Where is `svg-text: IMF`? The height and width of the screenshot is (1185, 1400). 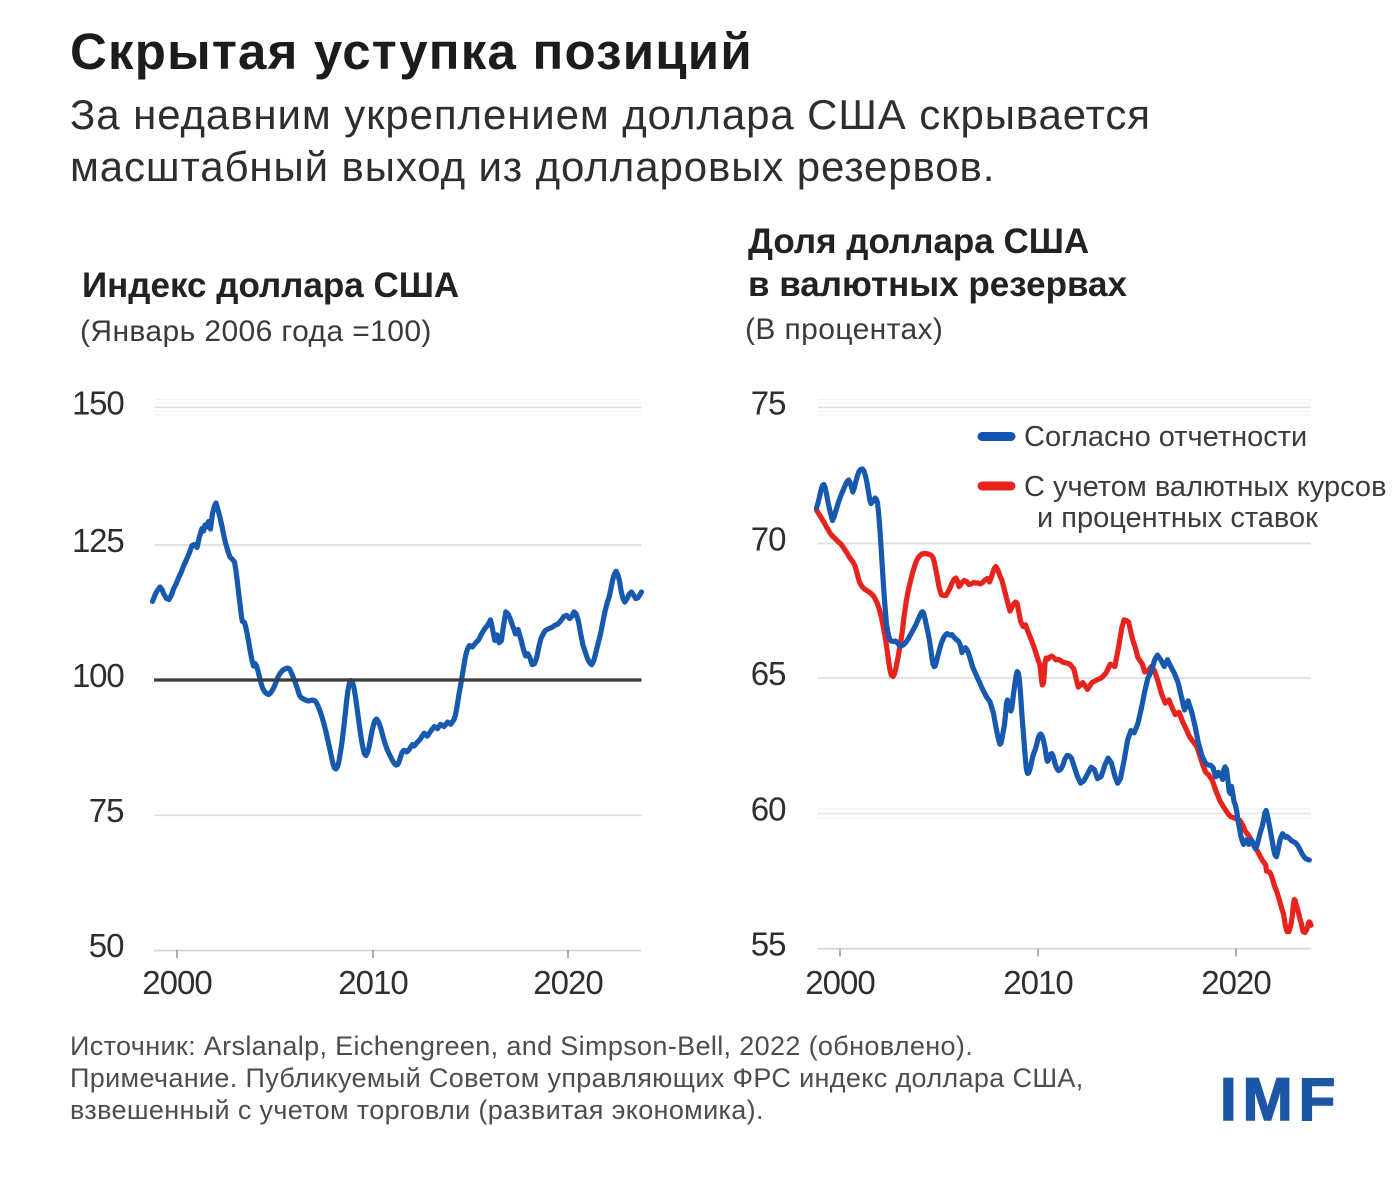
svg-text: IMF is located at coordinates (1280, 1099).